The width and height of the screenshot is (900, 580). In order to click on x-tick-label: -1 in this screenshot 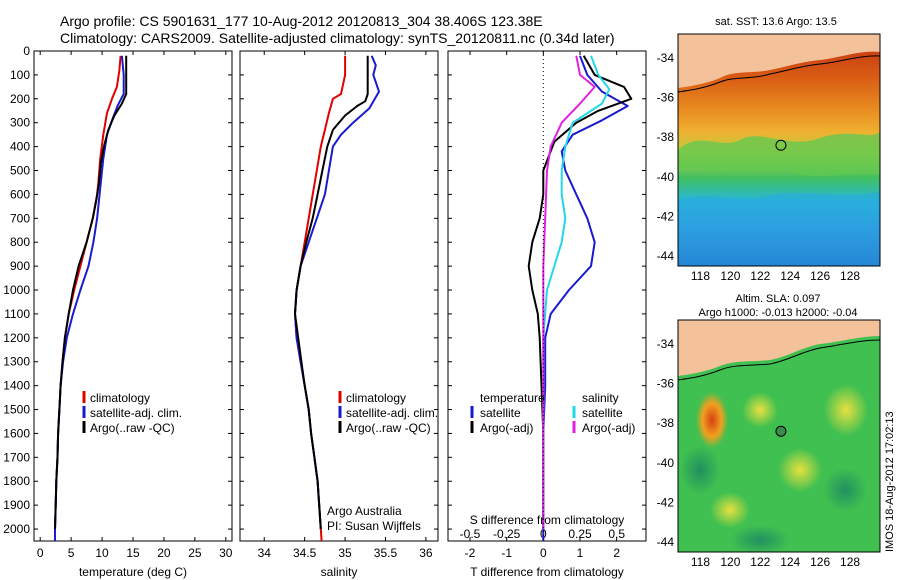, I will do `click(506, 553)`.